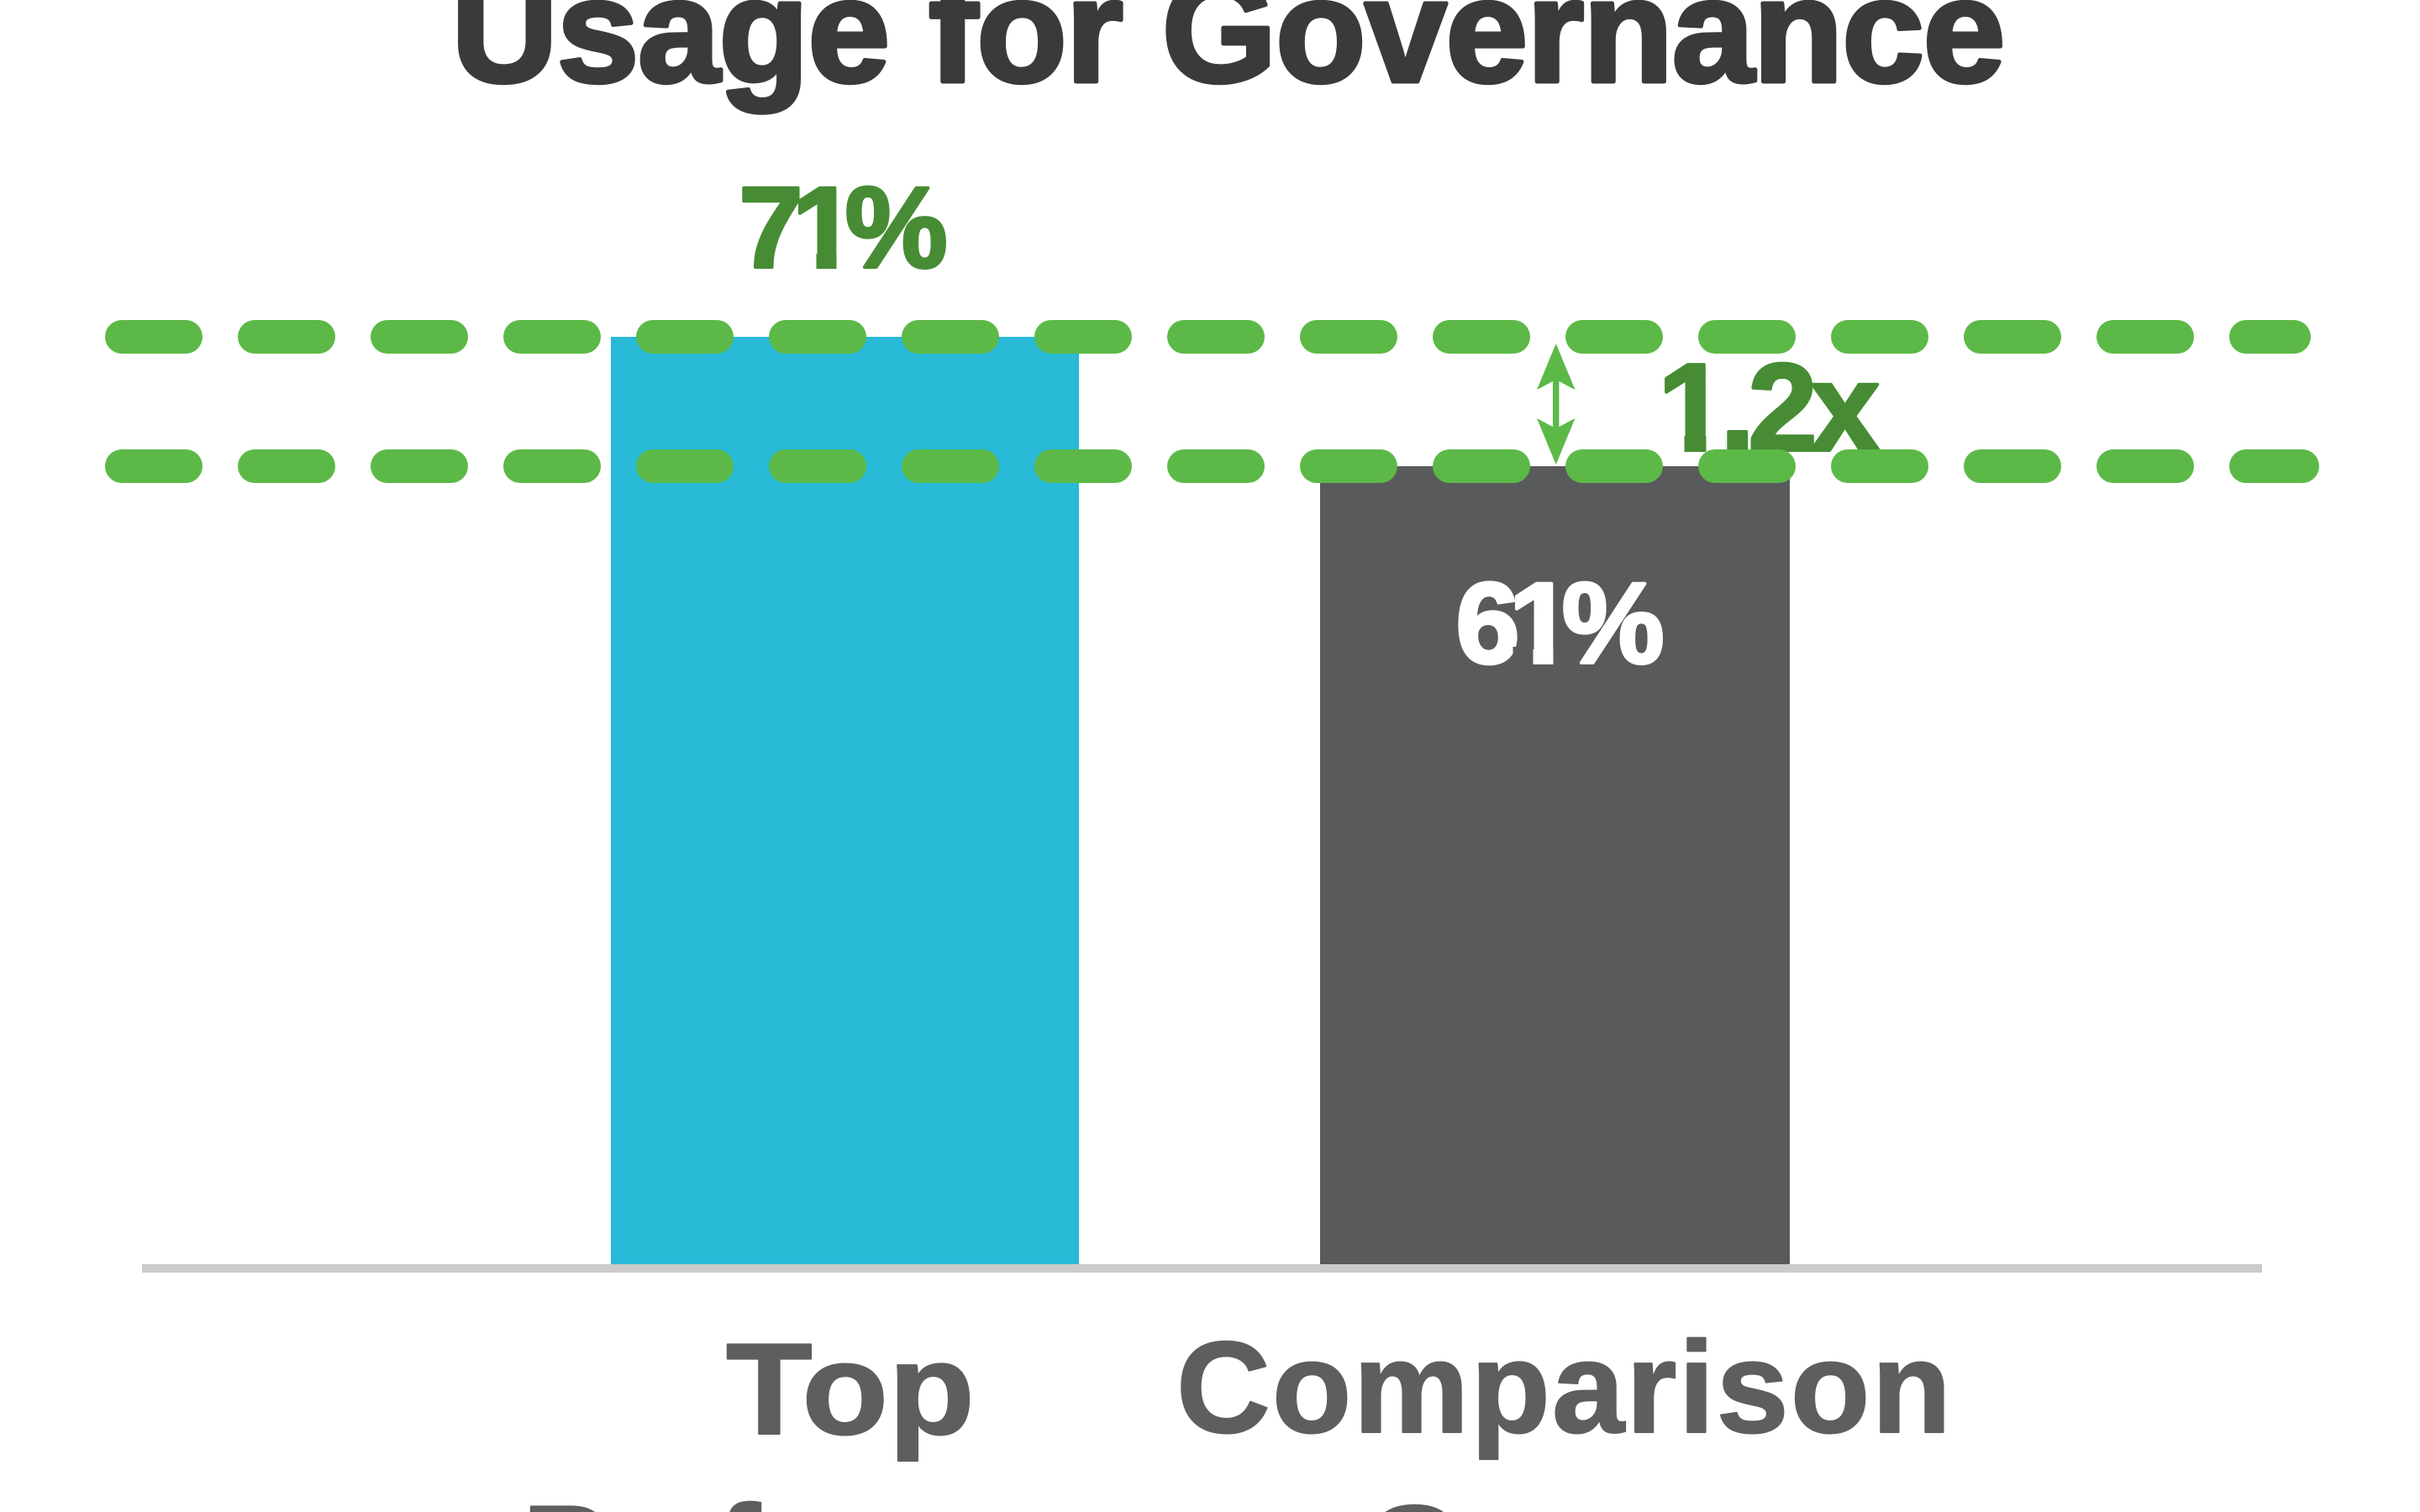 The height and width of the screenshot is (1512, 2420). I want to click on svg-text: Group, so click(1559, 1495).